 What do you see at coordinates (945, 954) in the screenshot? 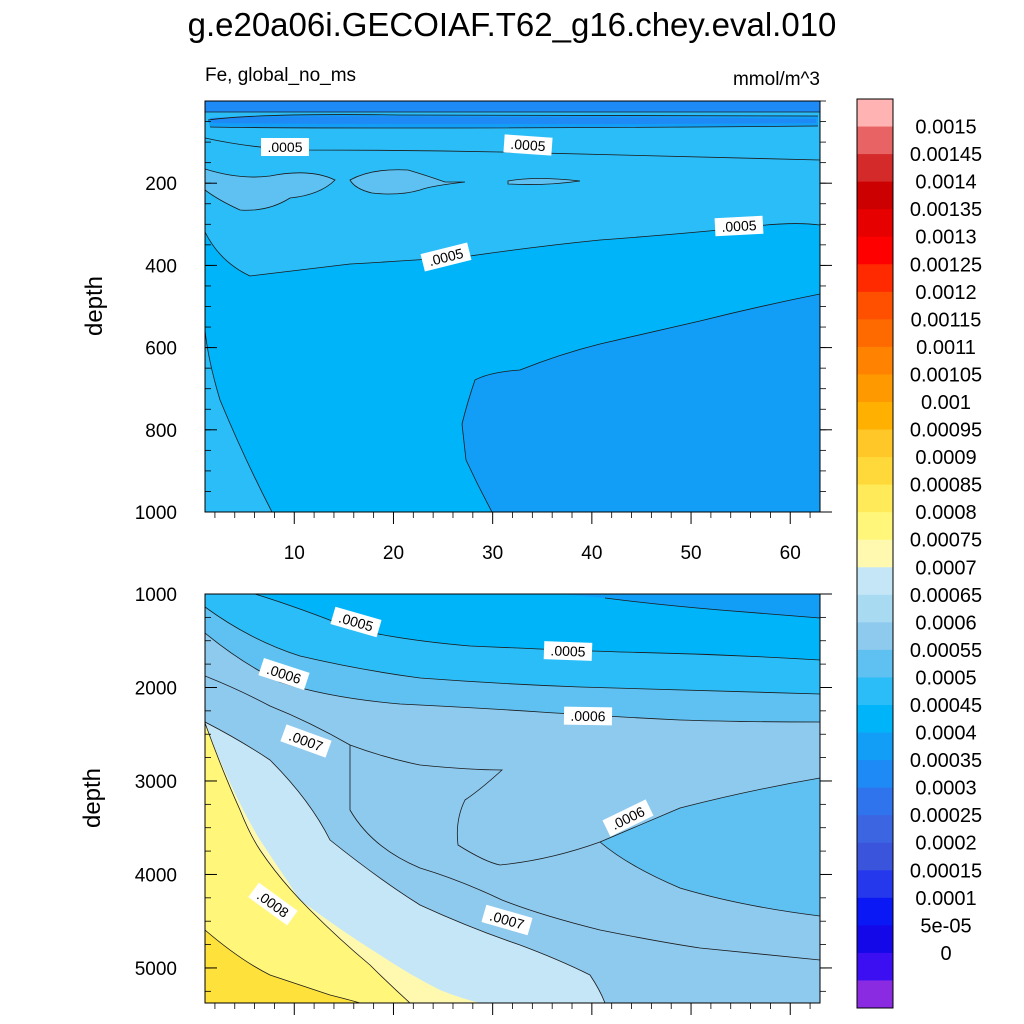
I see `colorbar-label: 0` at bounding box center [945, 954].